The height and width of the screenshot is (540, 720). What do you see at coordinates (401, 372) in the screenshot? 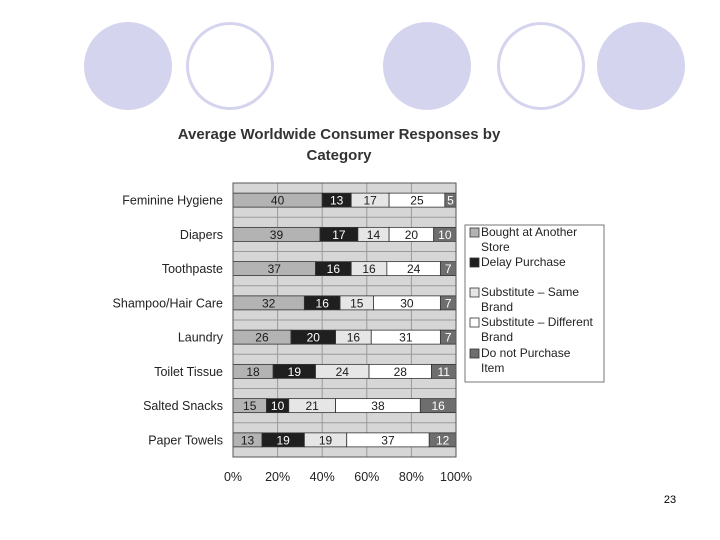
I see `bar-value-label: 28` at bounding box center [401, 372].